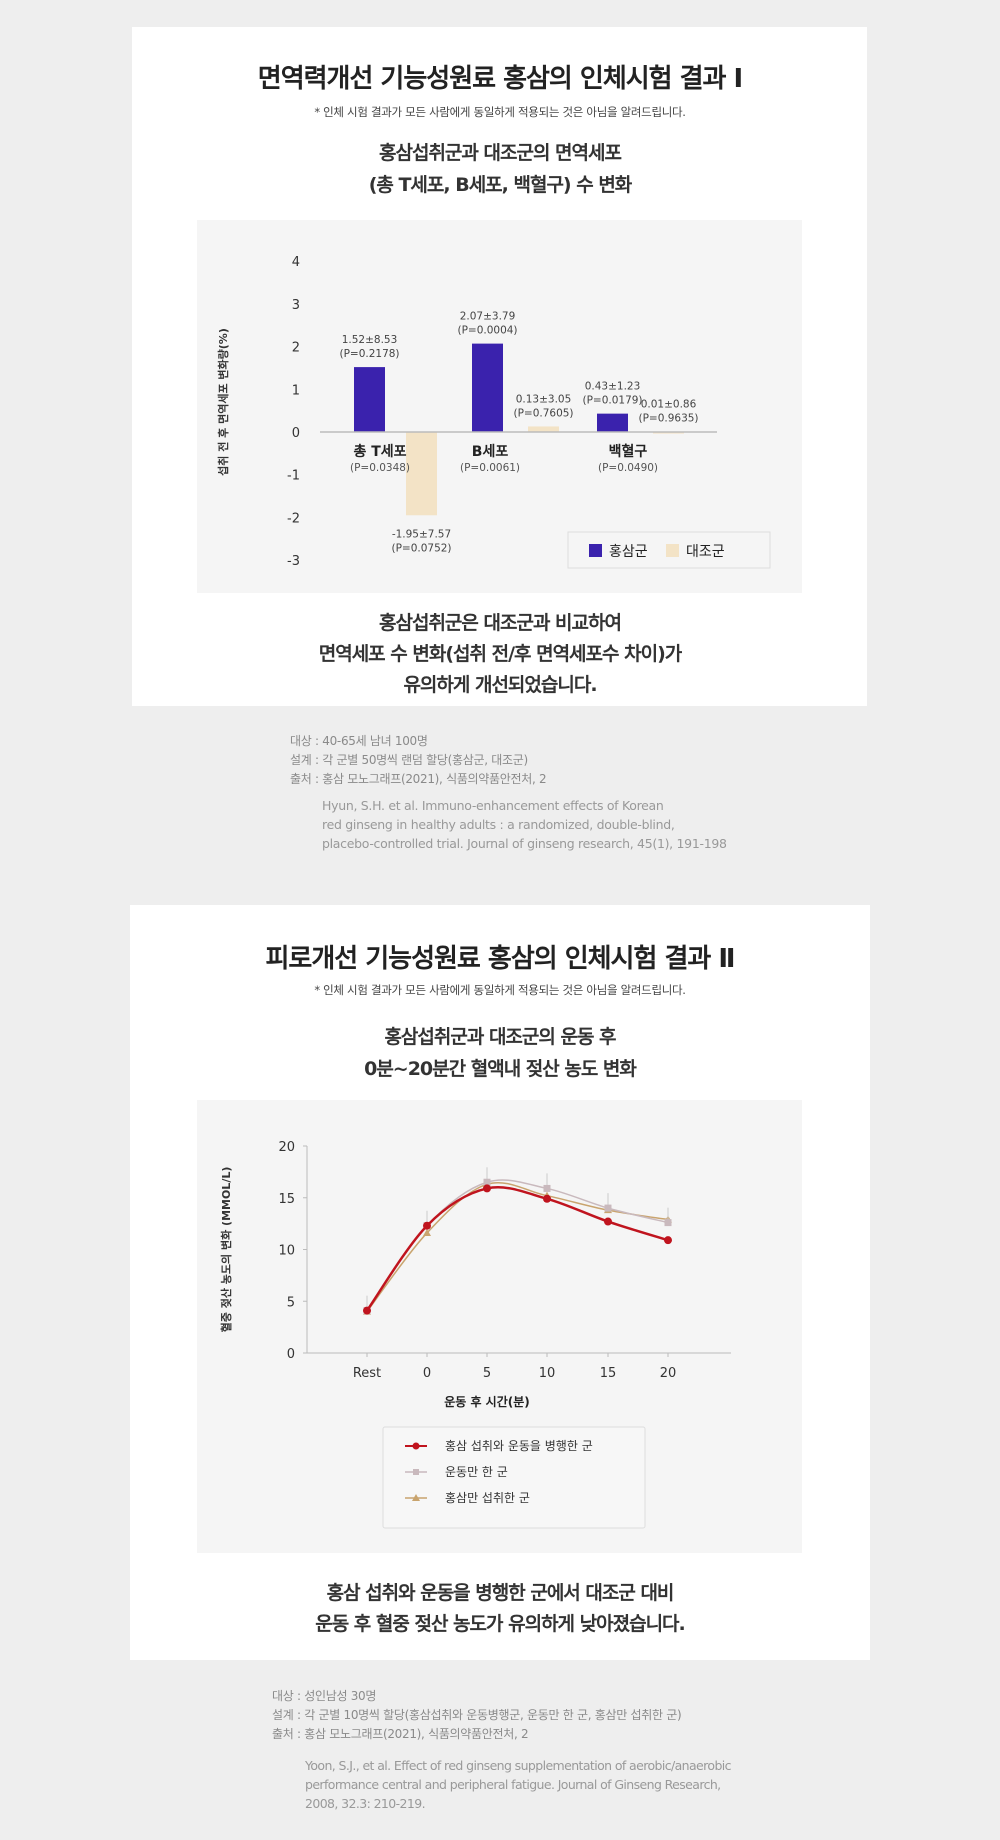 This screenshot has width=1000, height=1840. Describe the element at coordinates (379, 452) in the screenshot. I see `category-label: 총 T세포` at that location.